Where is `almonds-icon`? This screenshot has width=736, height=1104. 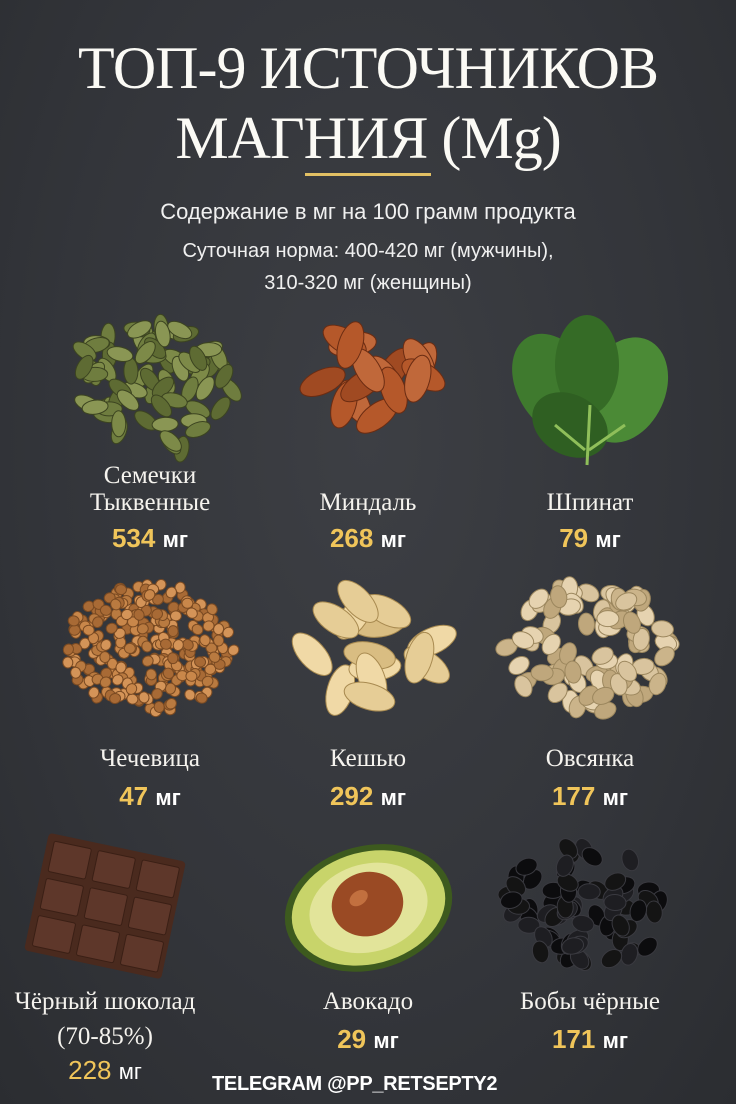 almonds-icon is located at coordinates (372, 377).